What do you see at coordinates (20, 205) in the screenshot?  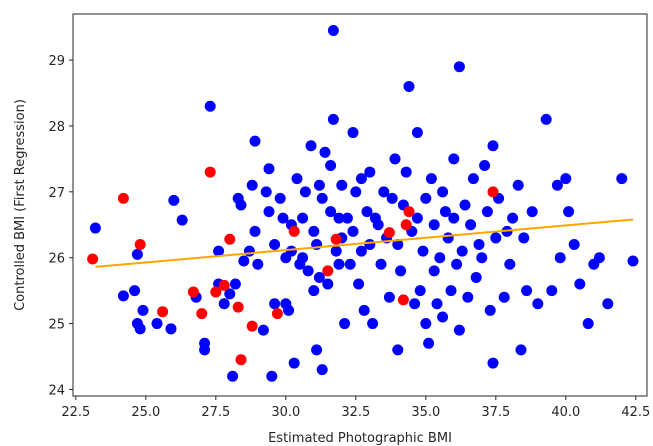 I see `y-axis-label: Controlled BMI (First Regression)` at bounding box center [20, 205].